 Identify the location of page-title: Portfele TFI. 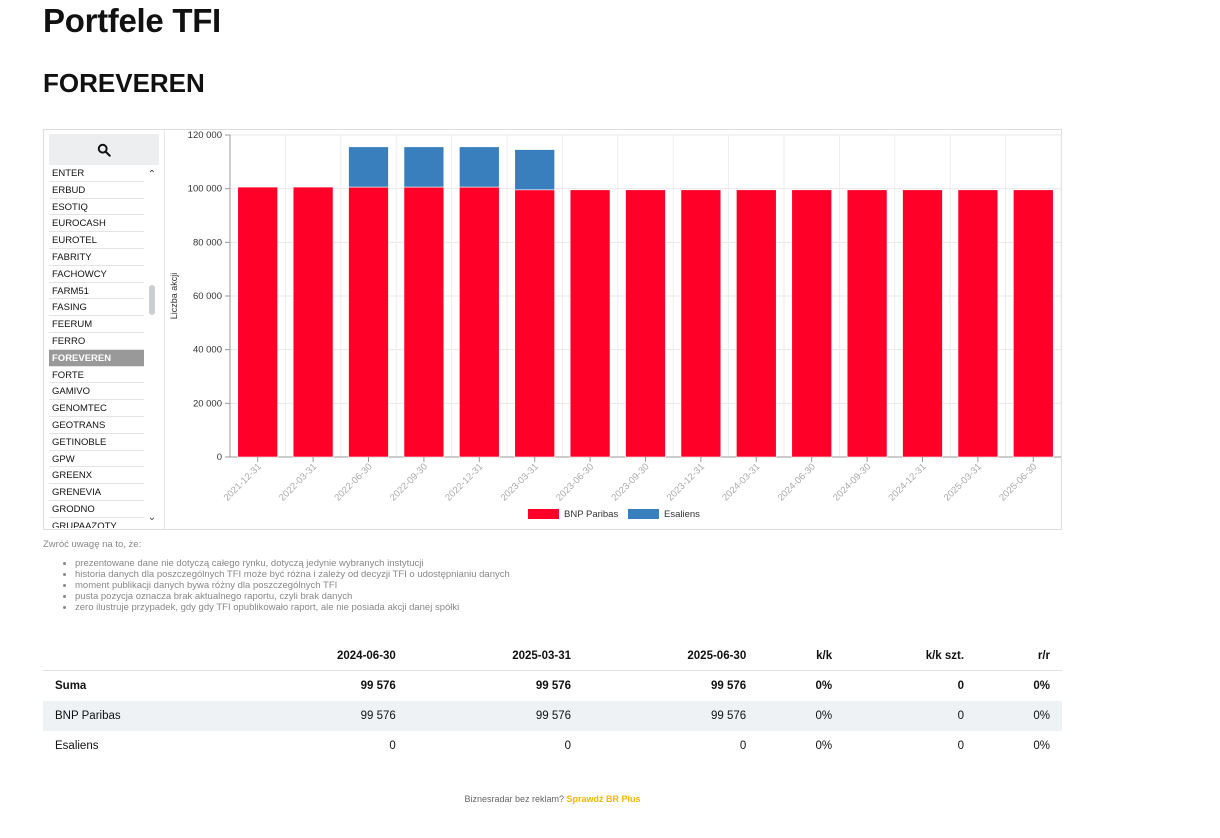
(132, 20).